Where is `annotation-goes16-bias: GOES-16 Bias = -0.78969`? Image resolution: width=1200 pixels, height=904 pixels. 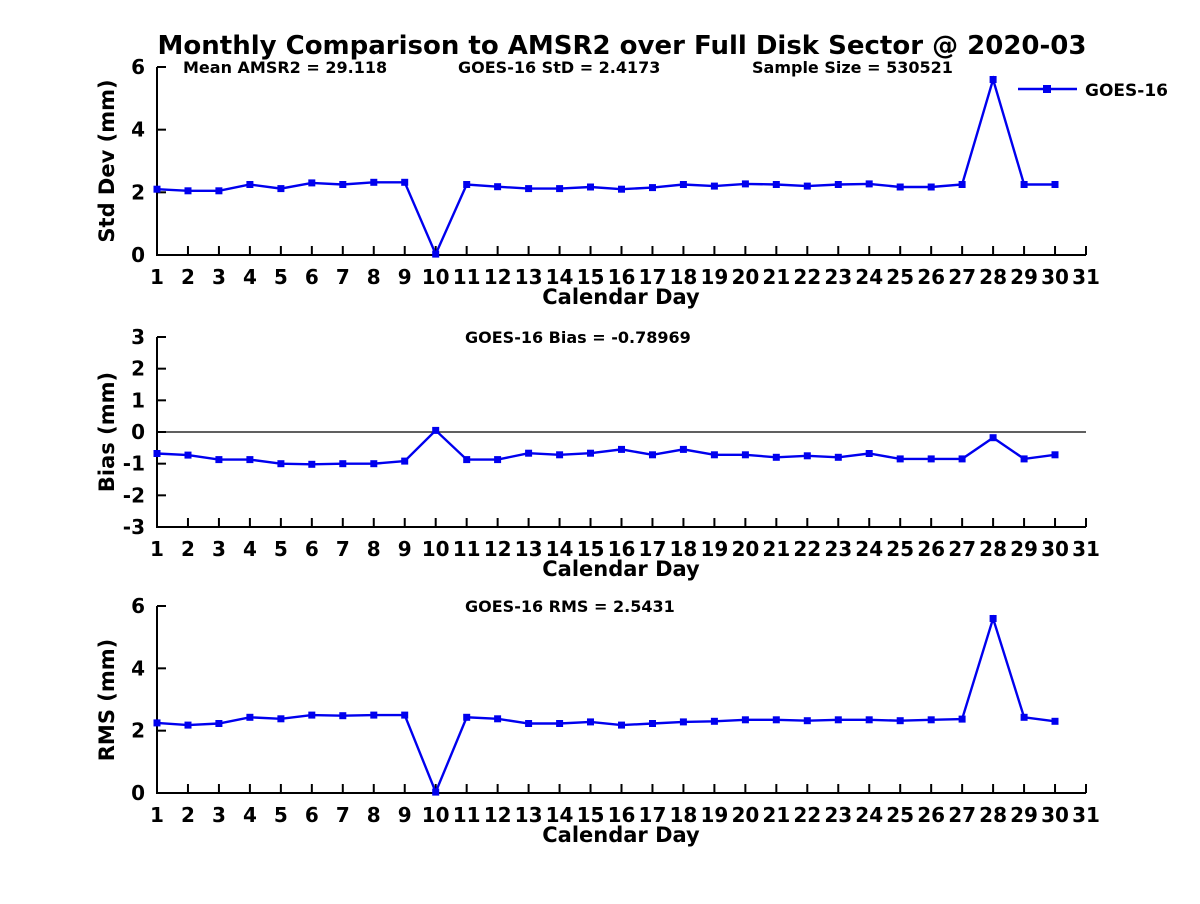
annotation-goes16-bias: GOES-16 Bias = -0.78969 is located at coordinates (578, 337).